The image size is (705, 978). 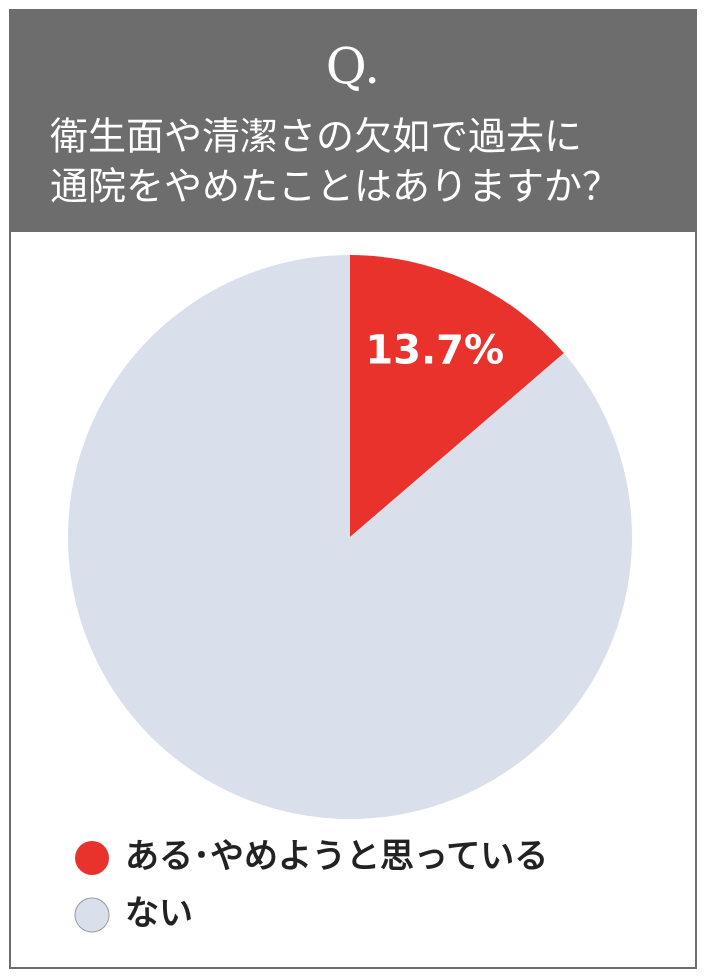 I want to click on legend-label: ない, so click(x=159, y=914).